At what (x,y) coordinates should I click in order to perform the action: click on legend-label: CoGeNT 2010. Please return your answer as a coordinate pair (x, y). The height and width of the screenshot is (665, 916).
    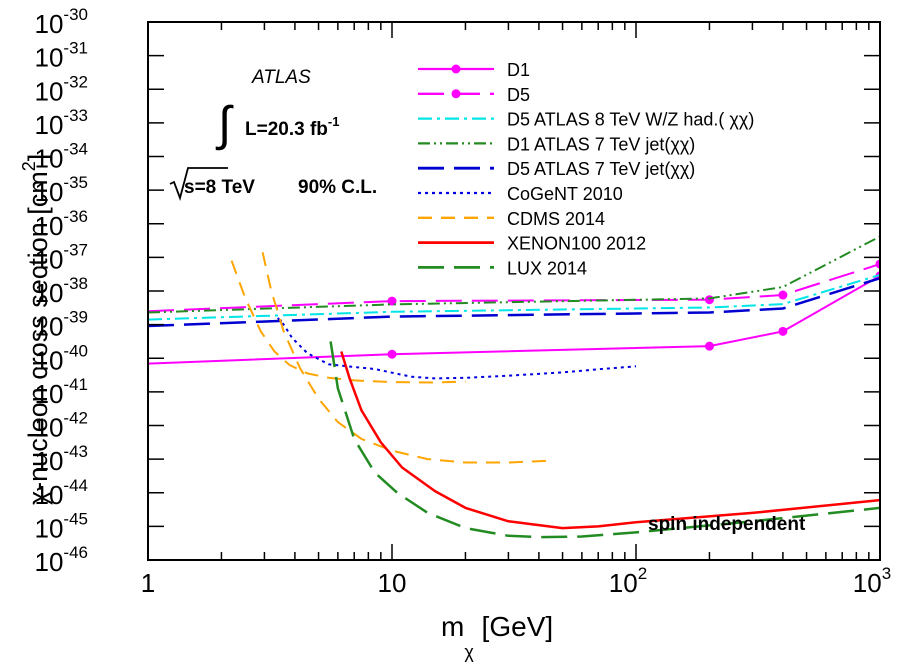
    Looking at the image, I should click on (565, 194).